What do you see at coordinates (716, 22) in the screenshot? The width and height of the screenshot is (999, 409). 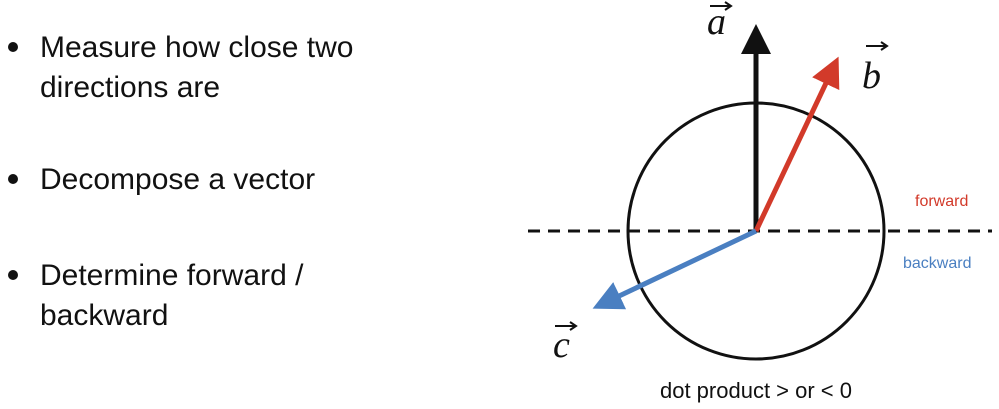 I see `vector-a-text: a` at bounding box center [716, 22].